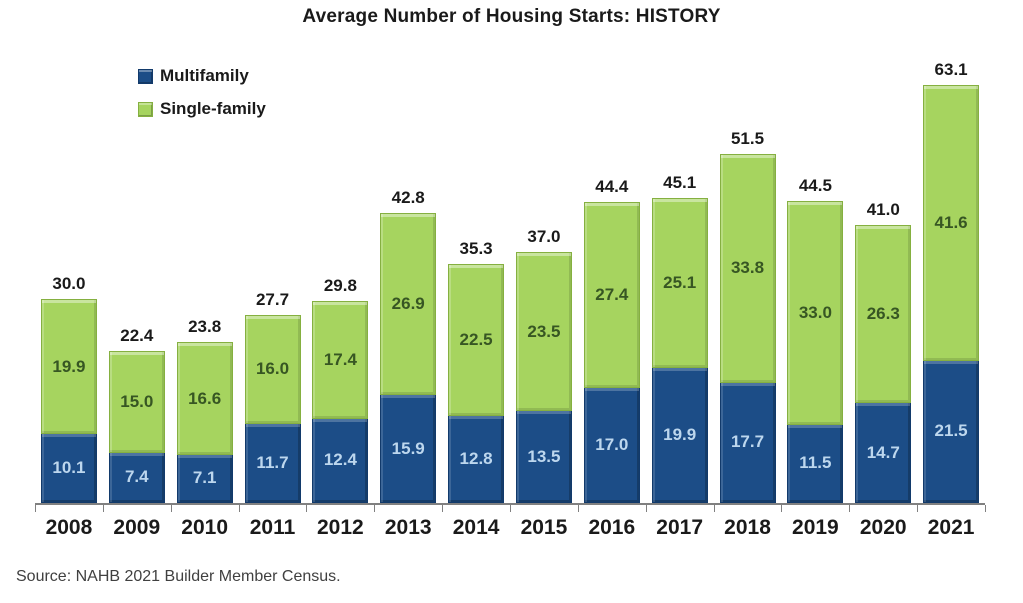 The height and width of the screenshot is (603, 1023). What do you see at coordinates (68, 367) in the screenshot?
I see `singlefamily-segment-2008: 19.9` at bounding box center [68, 367].